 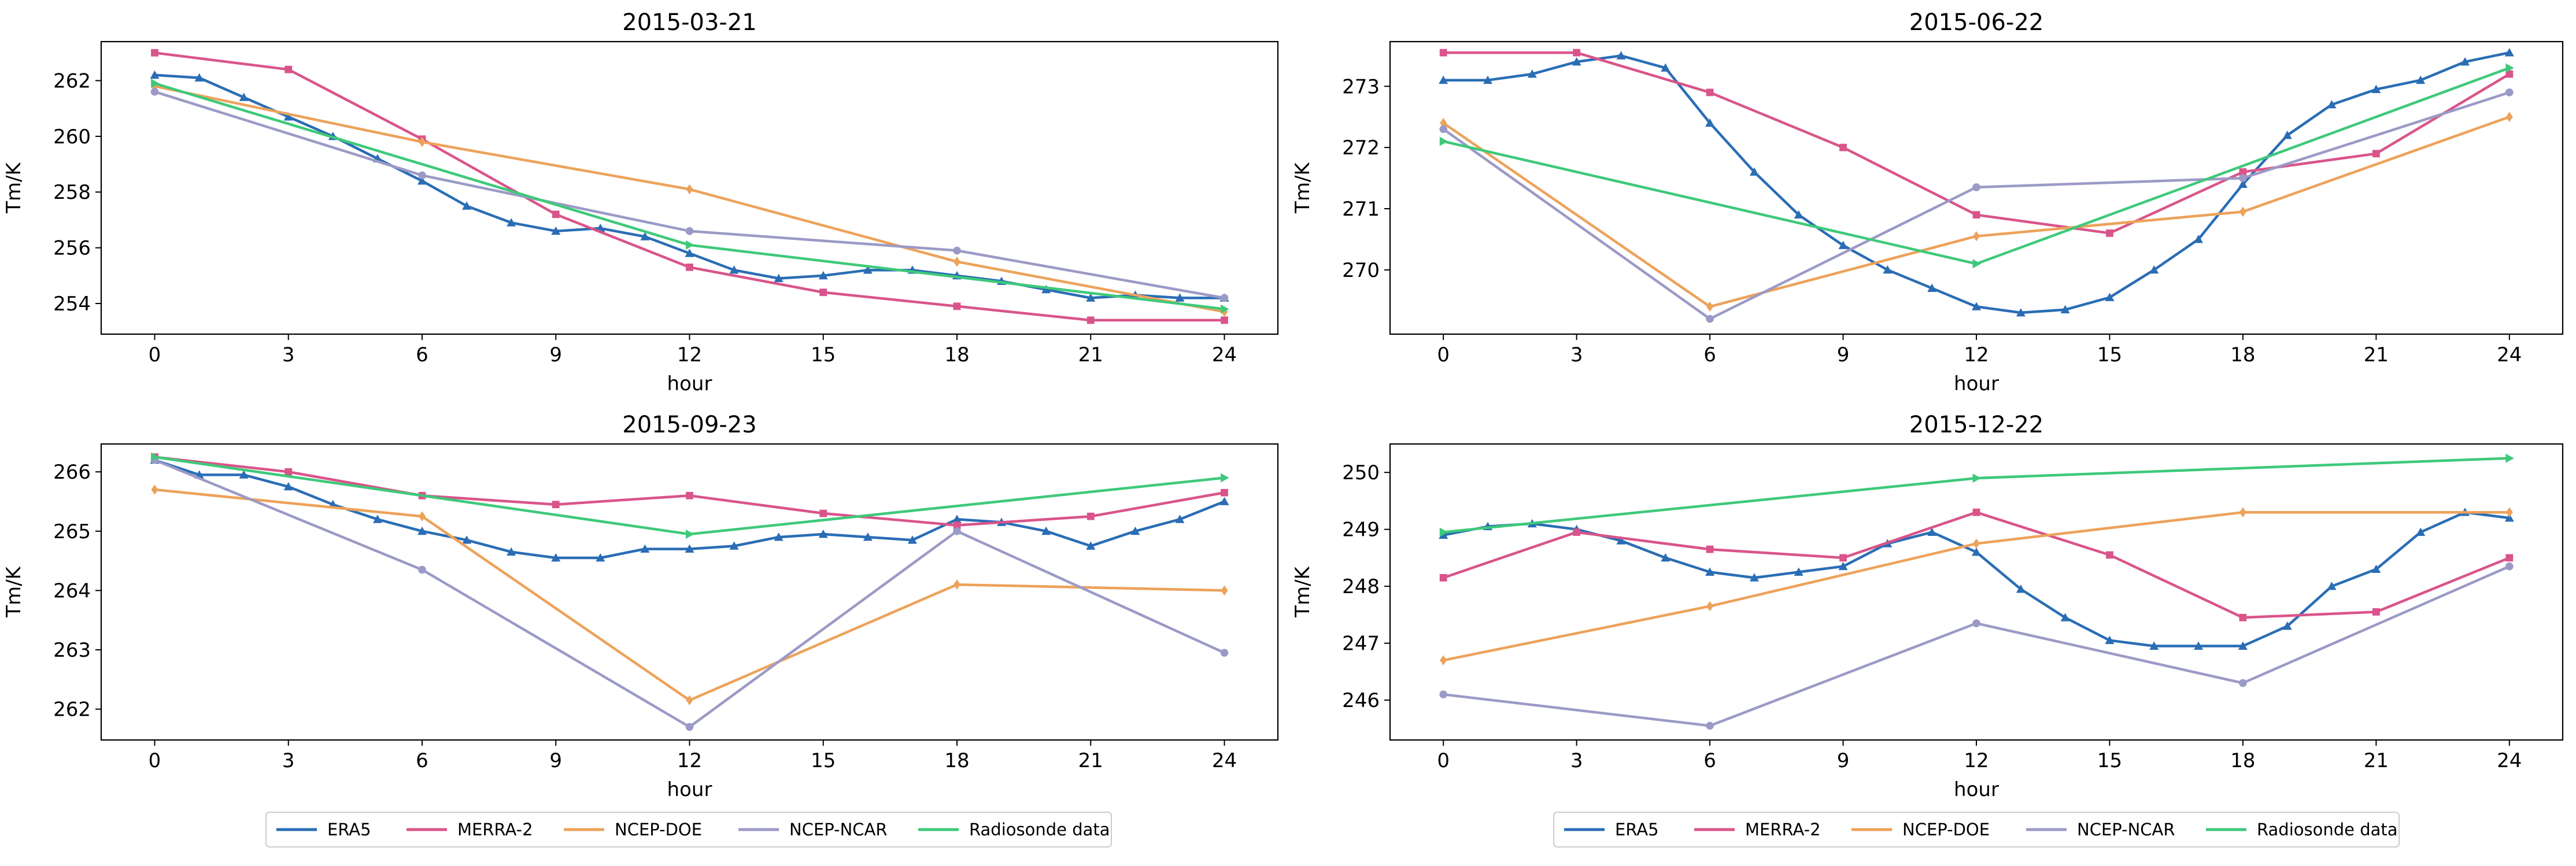 What do you see at coordinates (72, 650) in the screenshot?
I see `y-tick-label: 263` at bounding box center [72, 650].